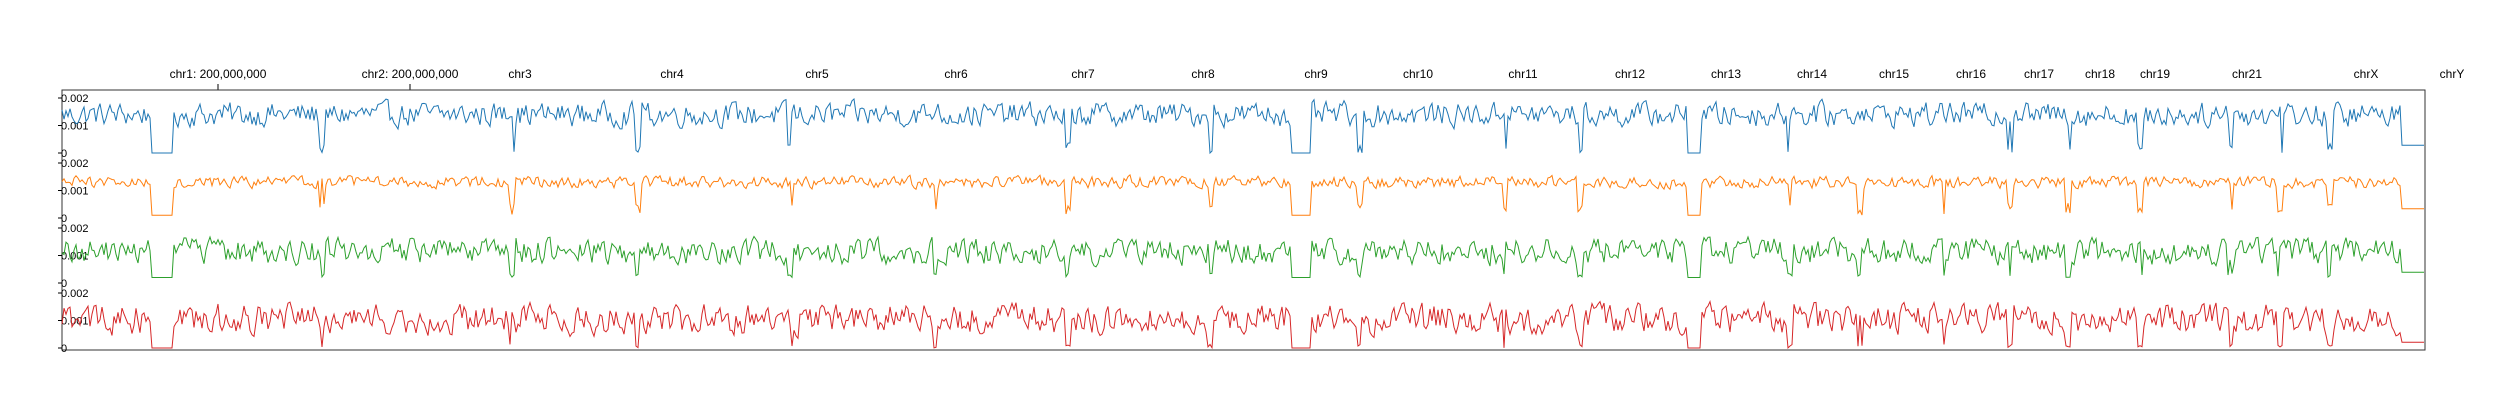  Describe the element at coordinates (1971, 74) in the screenshot. I see `chrom-label-chr16: chr16` at that location.